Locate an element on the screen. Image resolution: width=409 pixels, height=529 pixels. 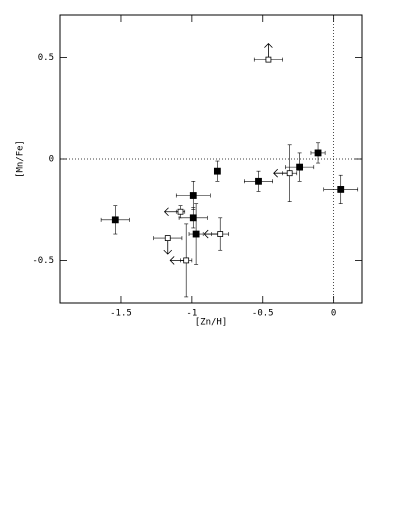
y-tick-label: 0 is located at coordinates (51, 160).